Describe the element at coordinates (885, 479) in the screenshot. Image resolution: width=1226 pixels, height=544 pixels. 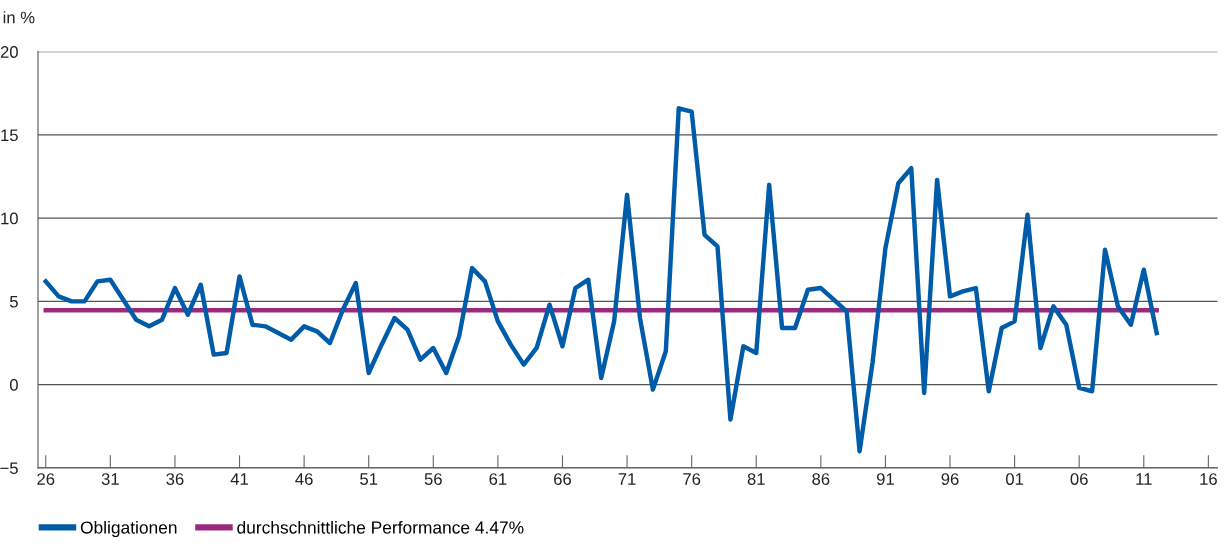
I see `x-tick-label: 91` at that location.